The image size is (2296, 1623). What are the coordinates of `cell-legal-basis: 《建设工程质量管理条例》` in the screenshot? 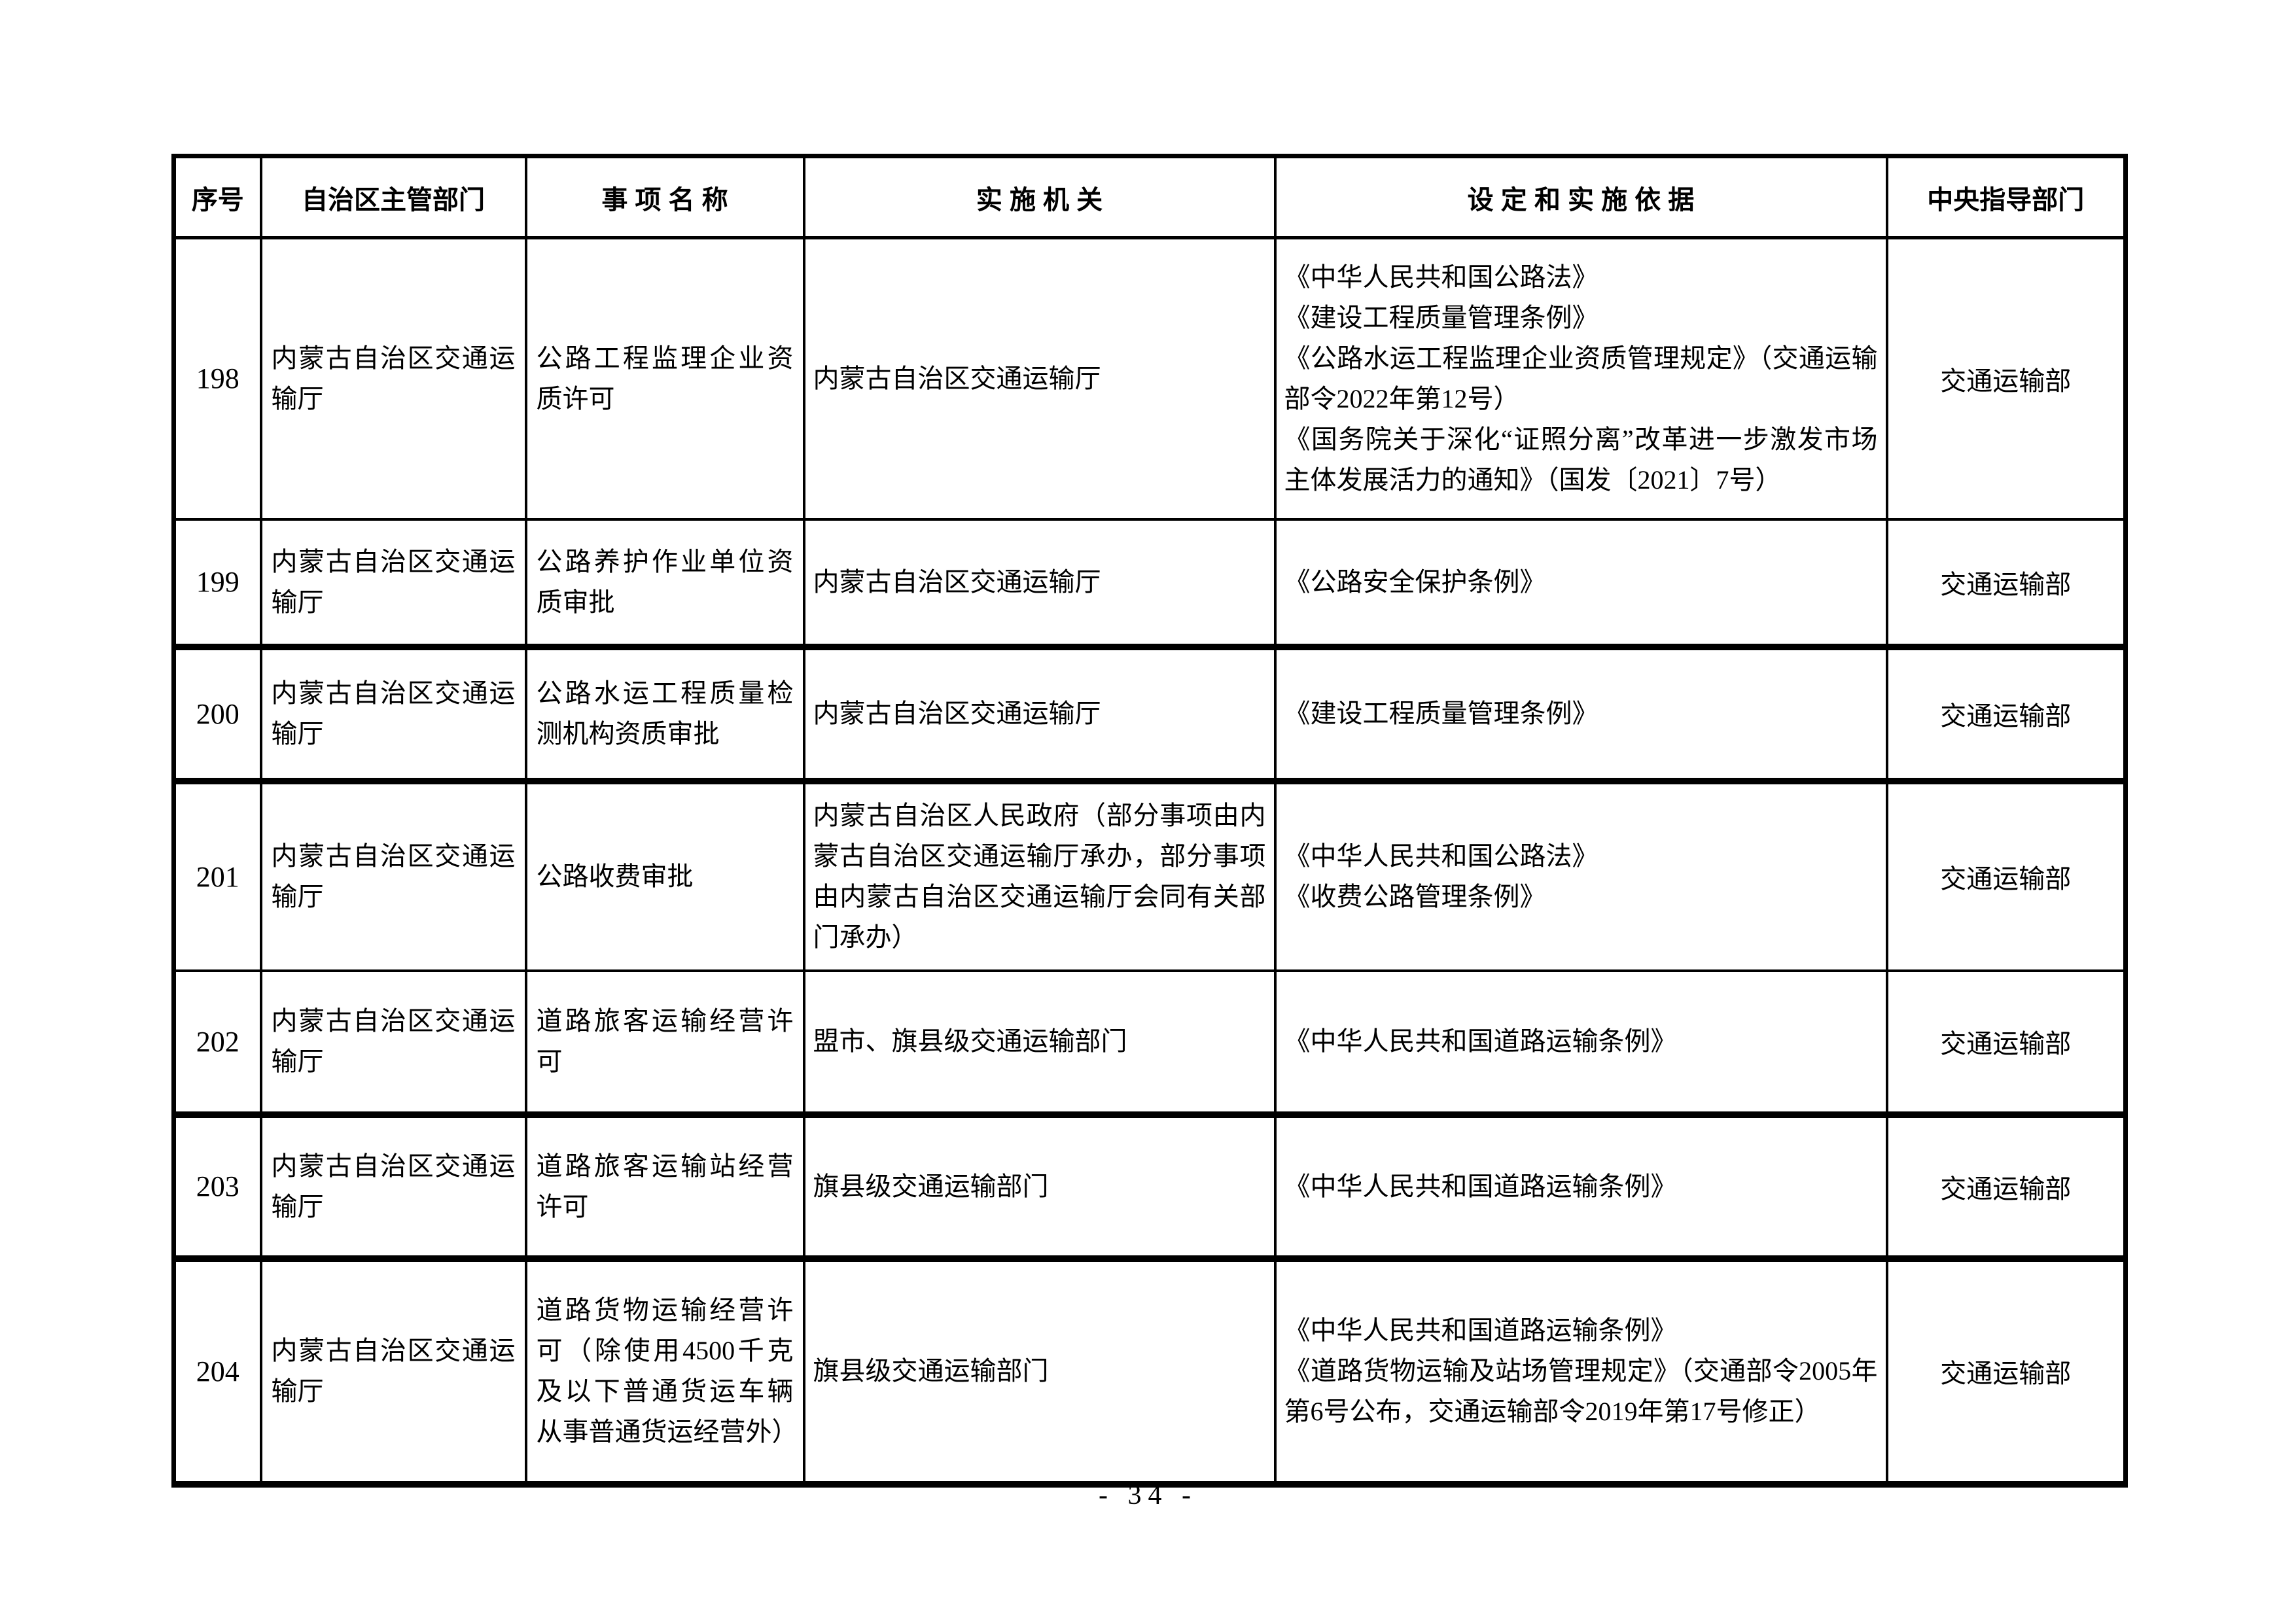 It's located at (1581, 715).